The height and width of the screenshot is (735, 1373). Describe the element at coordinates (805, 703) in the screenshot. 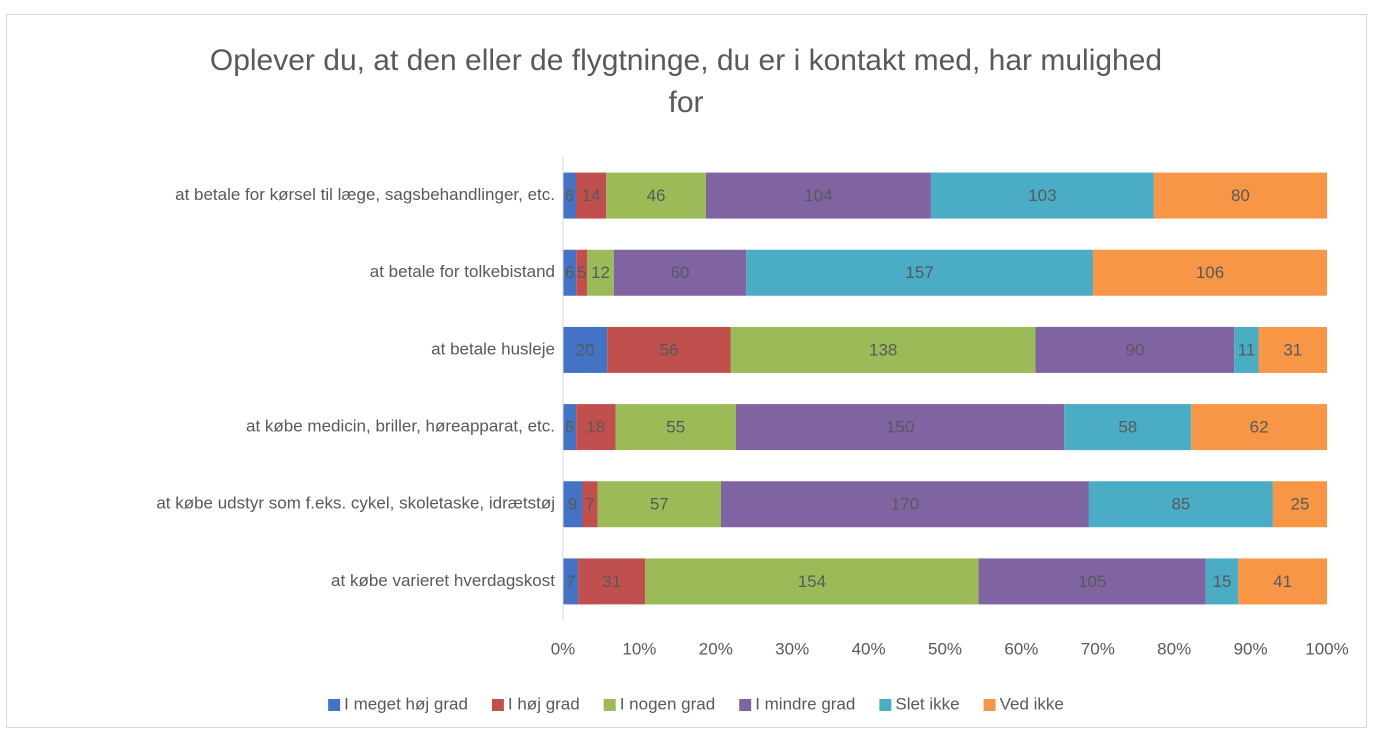

I see `legend-label: I mindre grad` at that location.